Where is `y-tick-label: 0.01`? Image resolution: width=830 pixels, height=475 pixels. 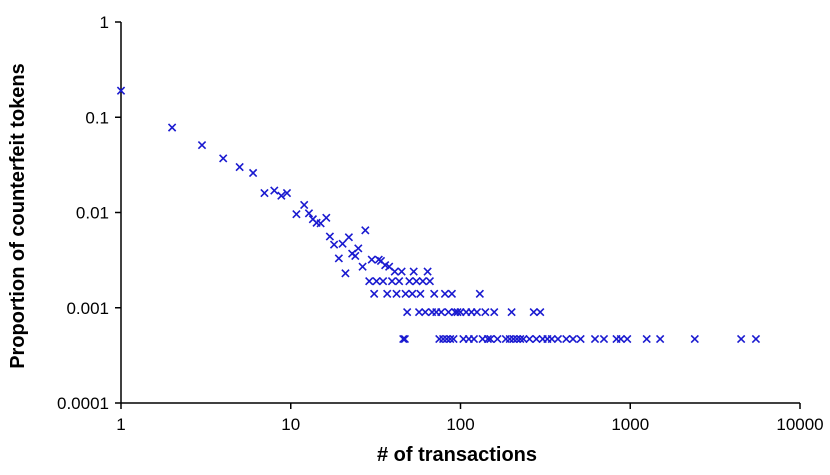 y-tick-label: 0.01 is located at coordinates (92, 213).